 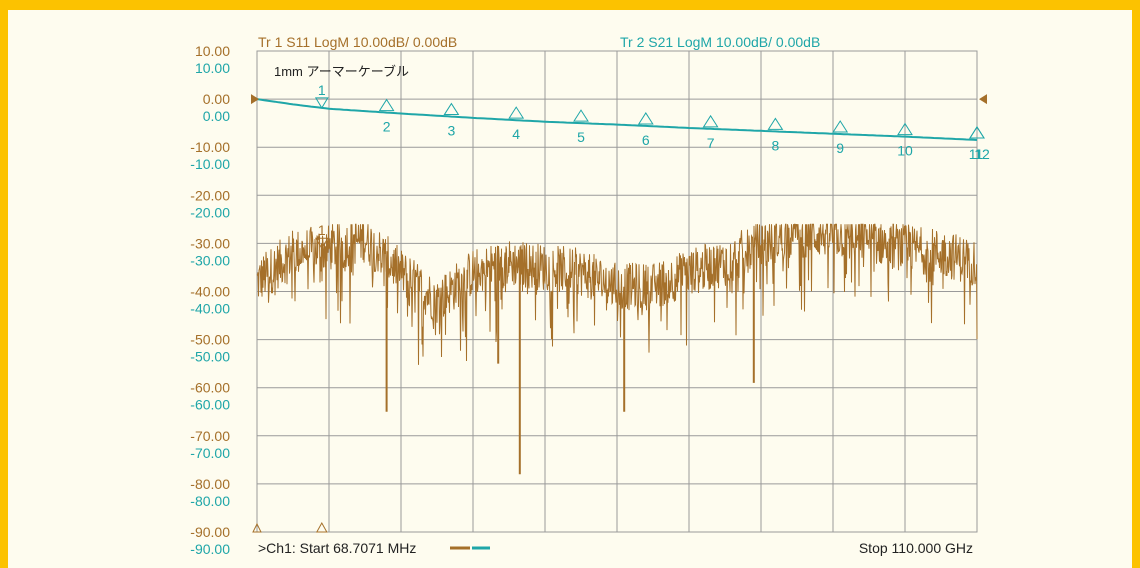 I want to click on marker-s21-label: 5, so click(x=581, y=137).